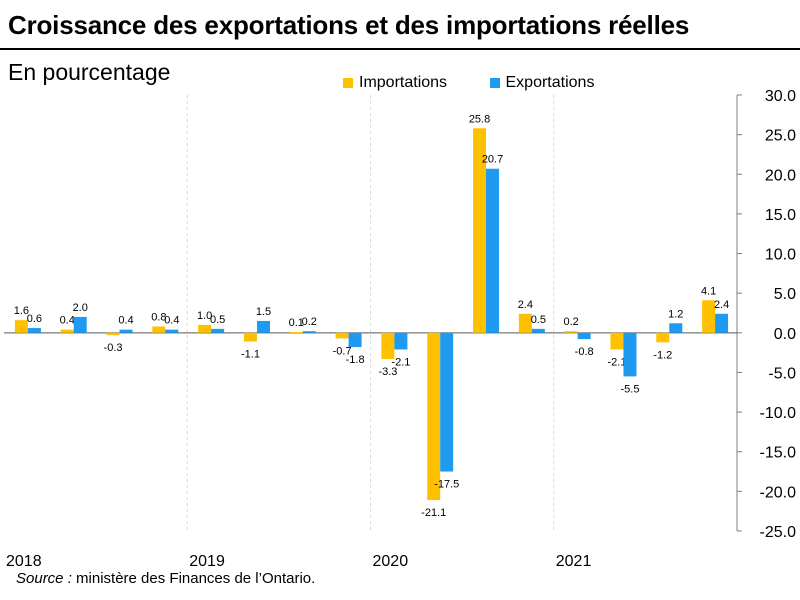 The image size is (800, 600). What do you see at coordinates (778, 492) in the screenshot?
I see `y-tick-label: -20.0` at bounding box center [778, 492].